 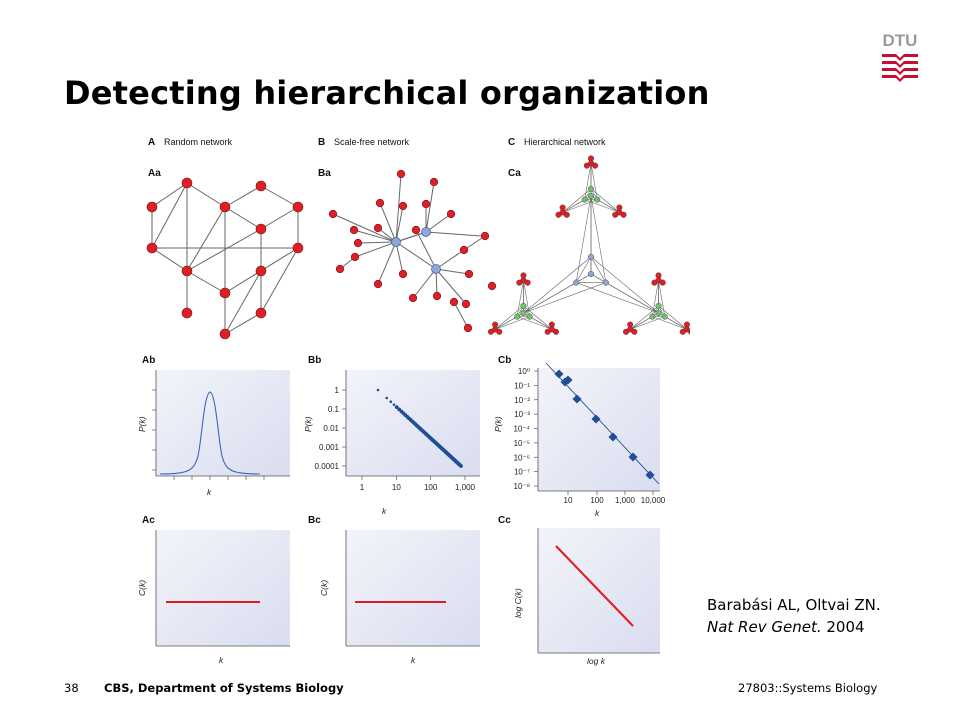 What do you see at coordinates (387, 93) in the screenshot?
I see `slide-title: Detecting hierarchical organization` at bounding box center [387, 93].